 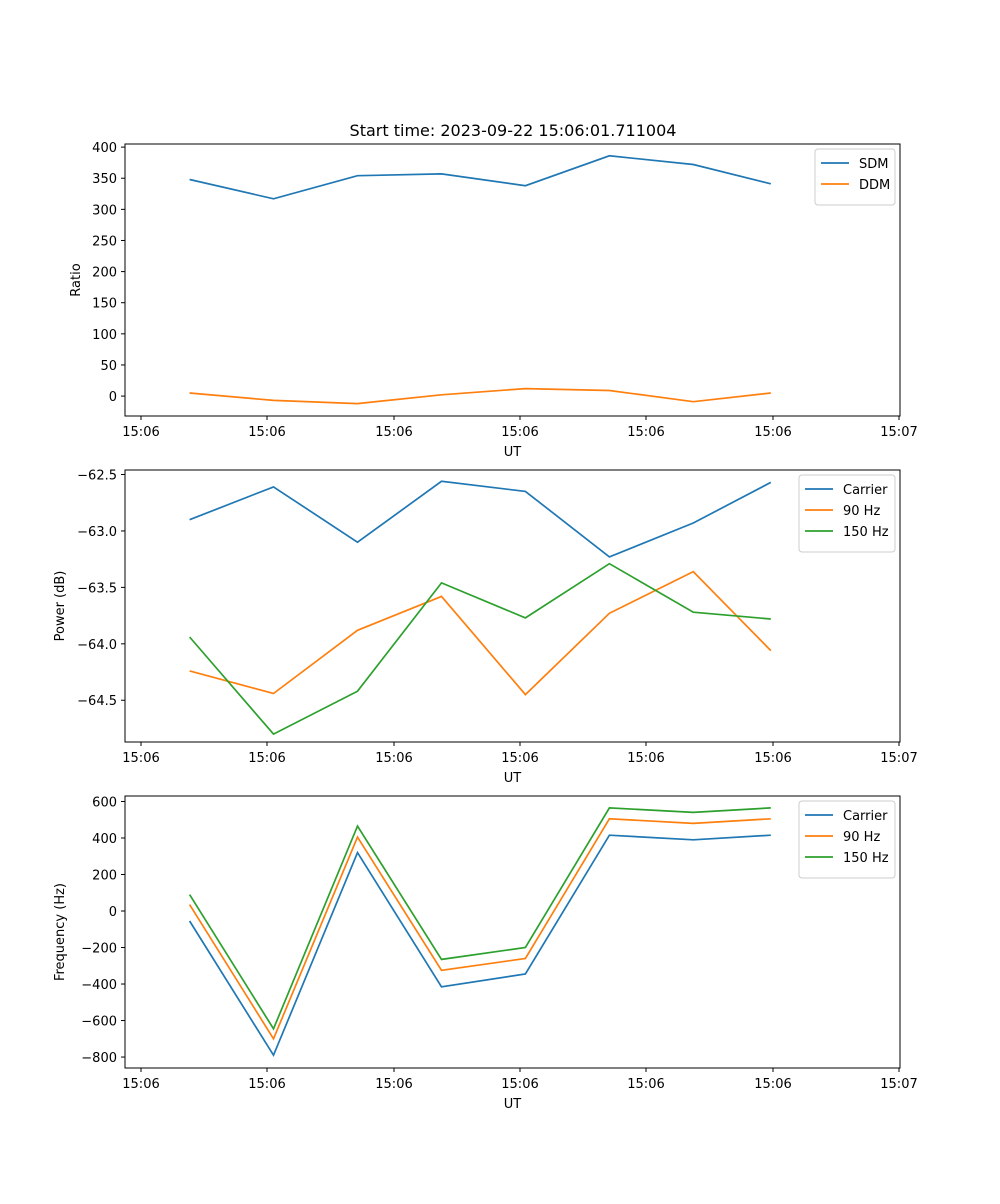 I want to click on y-axis-label: Ratio, so click(x=76, y=279).